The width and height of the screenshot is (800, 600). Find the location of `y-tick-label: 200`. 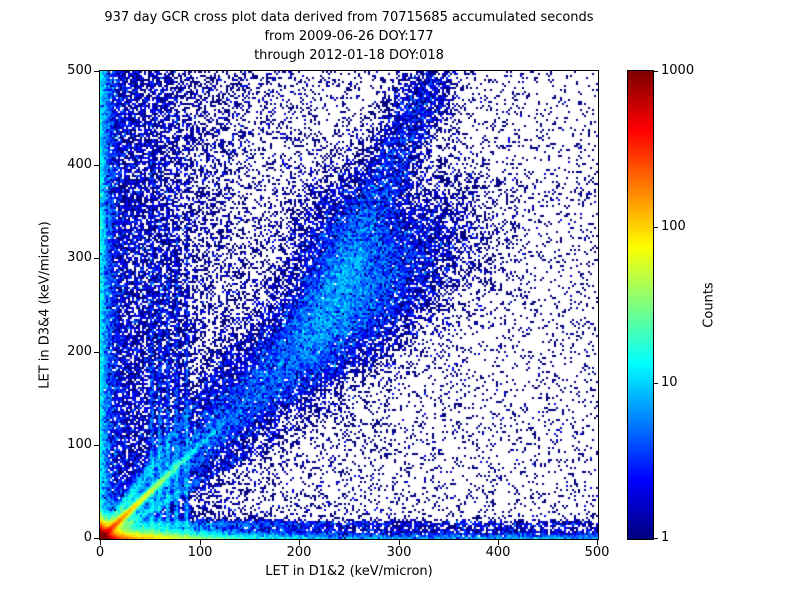

y-tick-label: 200 is located at coordinates (79, 351).